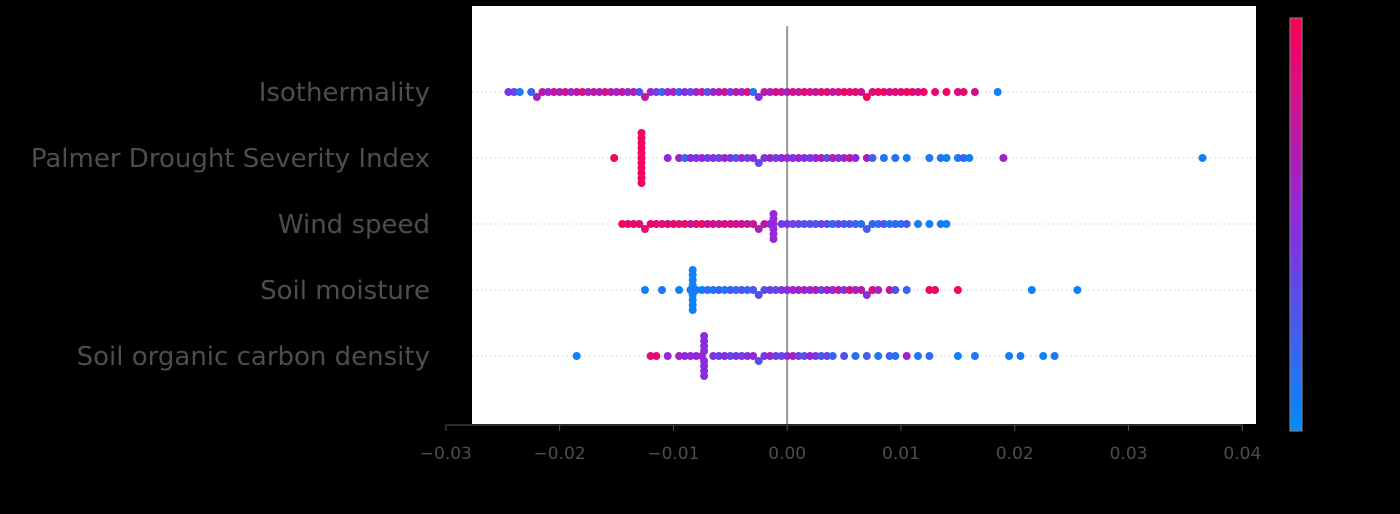 The width and height of the screenshot is (1400, 514). What do you see at coordinates (787, 454) in the screenshot?
I see `x-tick-label: 0.00` at bounding box center [787, 454].